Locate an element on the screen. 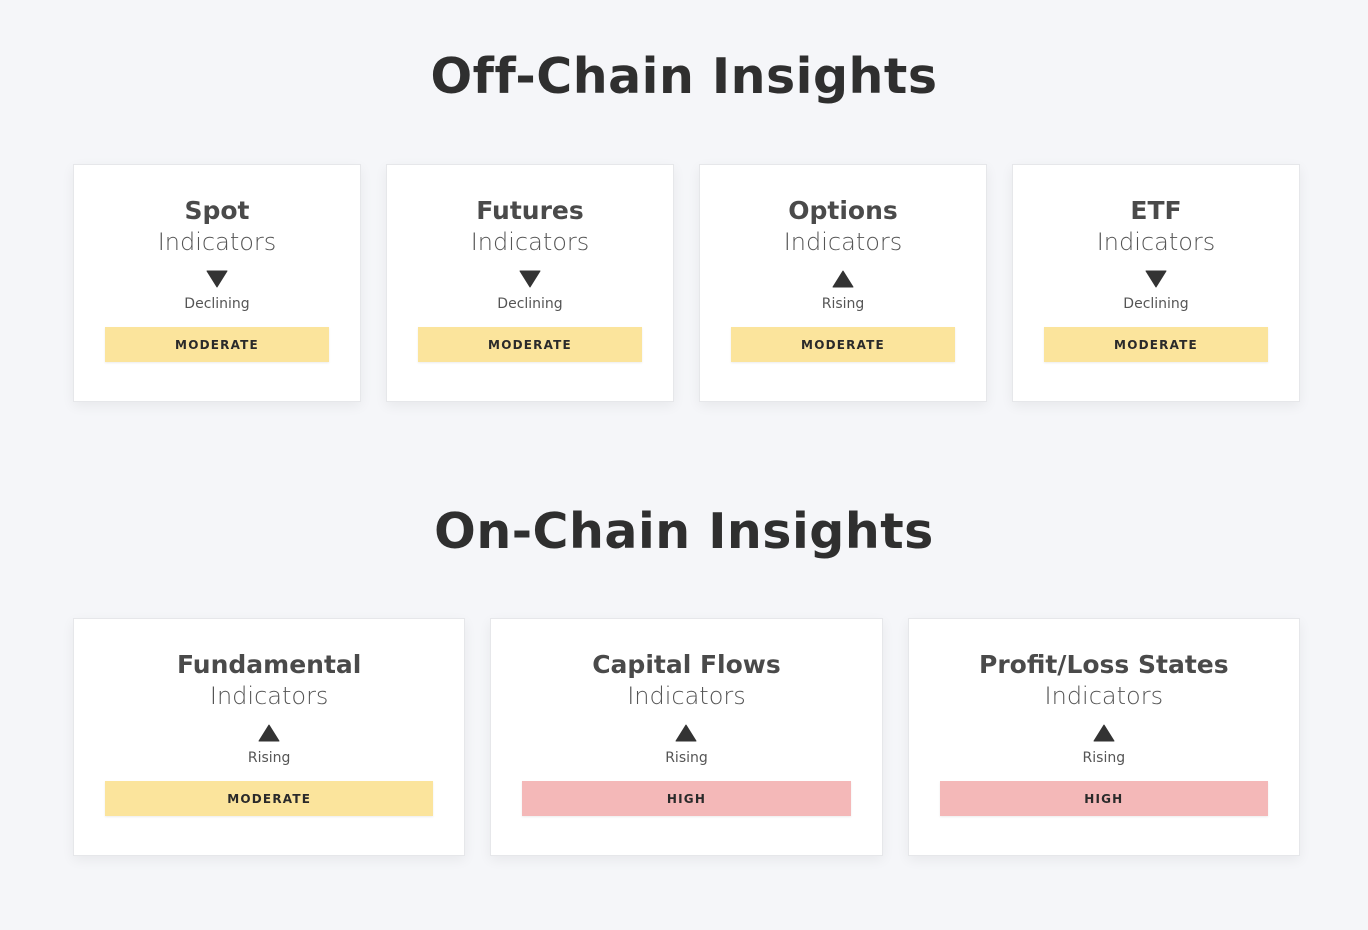 The width and height of the screenshot is (1368, 930). indicator-card: Capital Flows Indicators Rising HIGH is located at coordinates (686, 737).